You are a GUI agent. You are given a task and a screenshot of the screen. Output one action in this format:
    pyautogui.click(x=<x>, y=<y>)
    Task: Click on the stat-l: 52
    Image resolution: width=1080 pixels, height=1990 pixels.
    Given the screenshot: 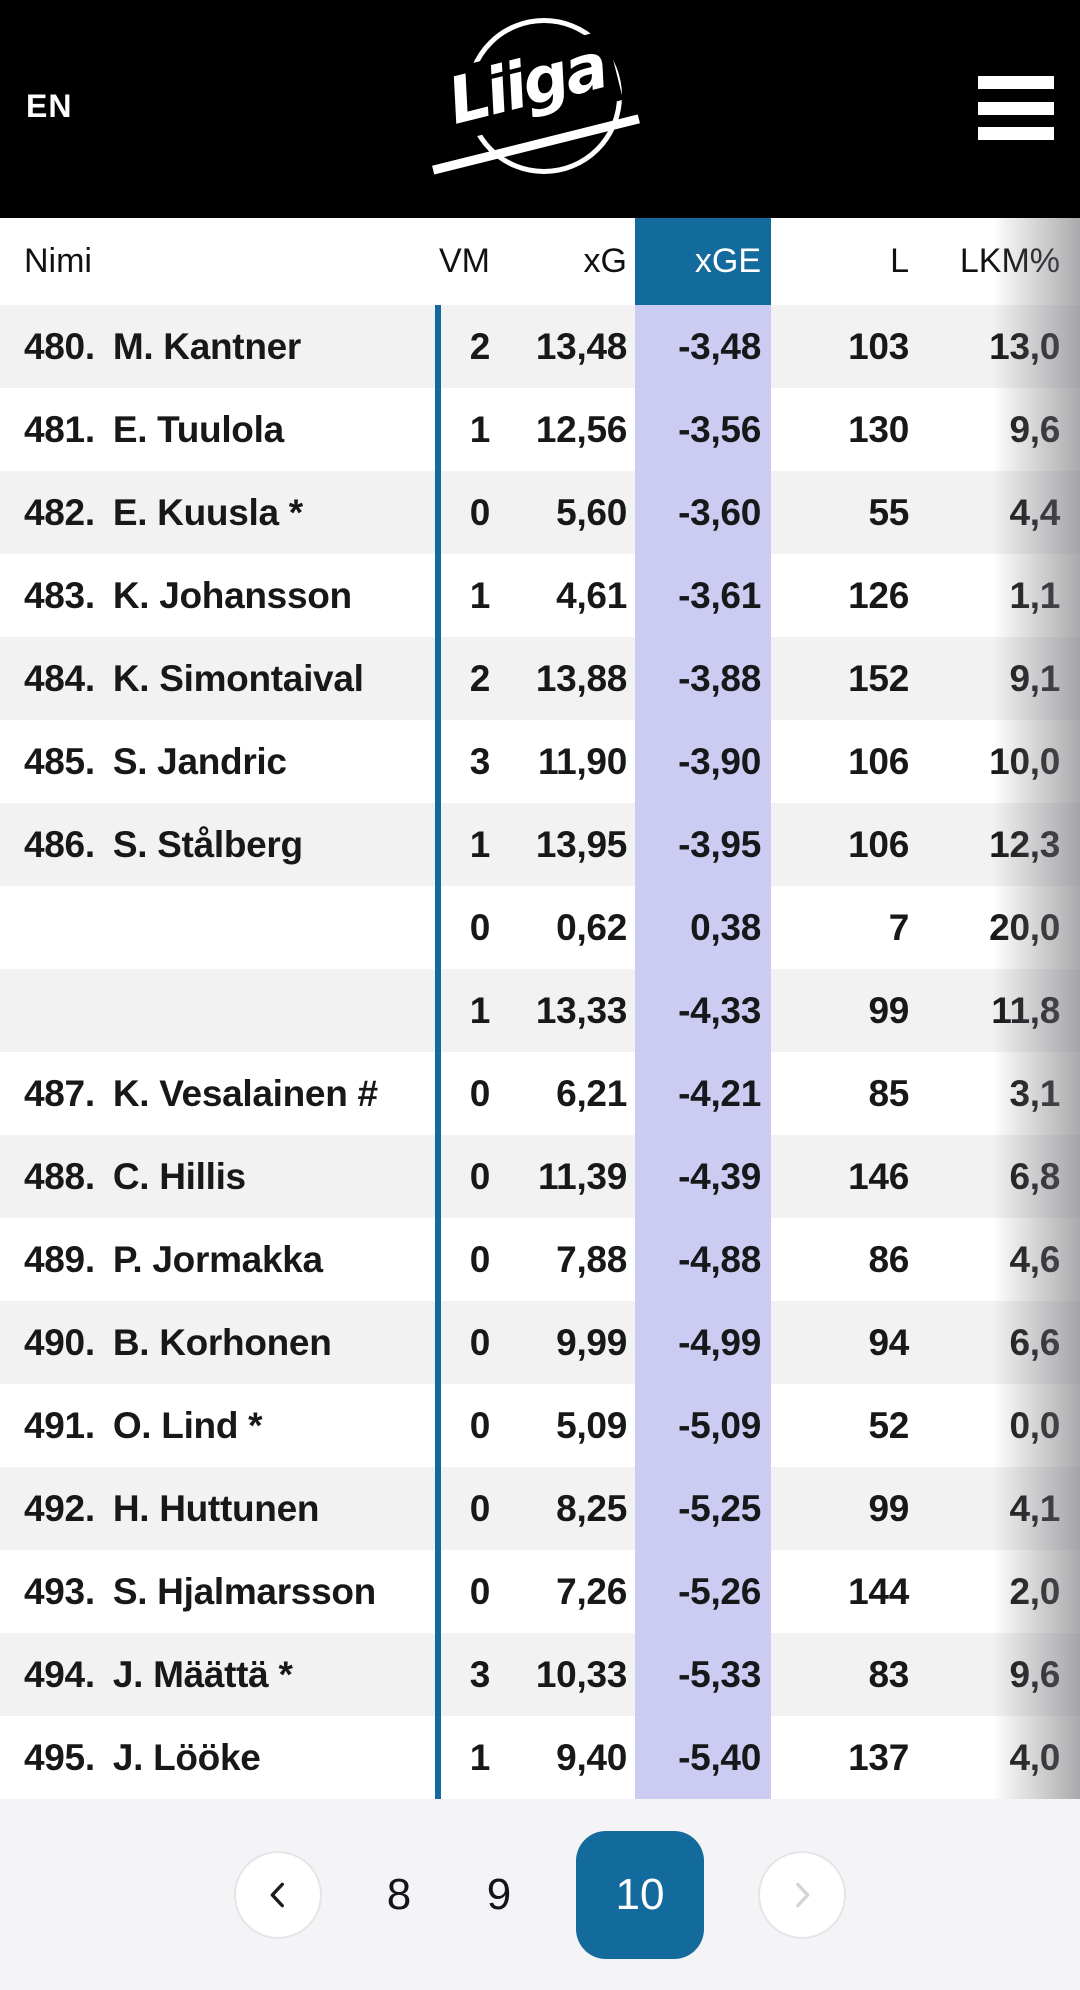 What is the action you would take?
    pyautogui.click(x=888, y=1425)
    